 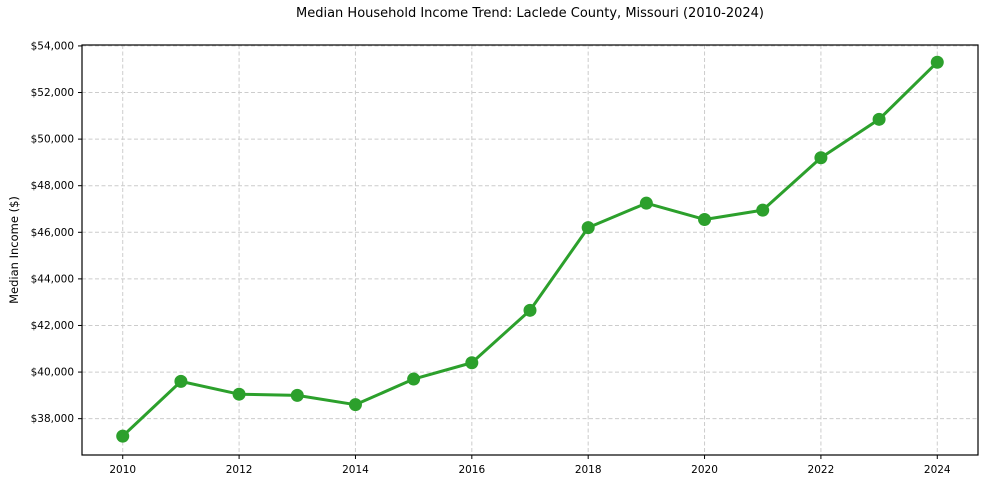 What do you see at coordinates (705, 219) in the screenshot?
I see `data-point-2020` at bounding box center [705, 219].